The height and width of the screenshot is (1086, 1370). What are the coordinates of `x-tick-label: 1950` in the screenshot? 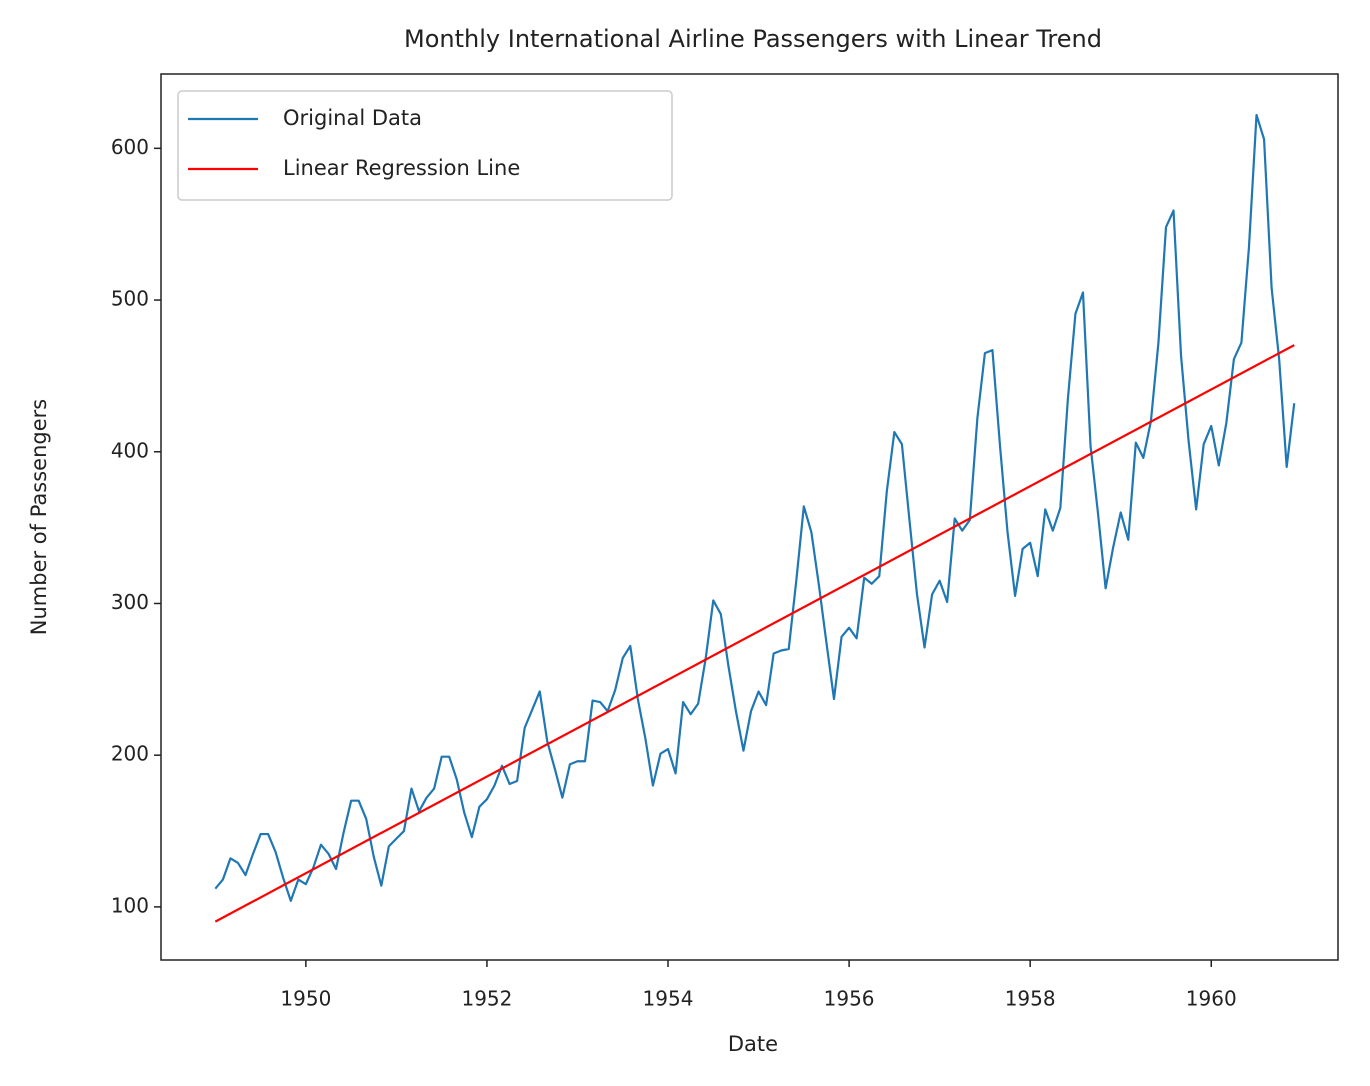 It's located at (305, 999).